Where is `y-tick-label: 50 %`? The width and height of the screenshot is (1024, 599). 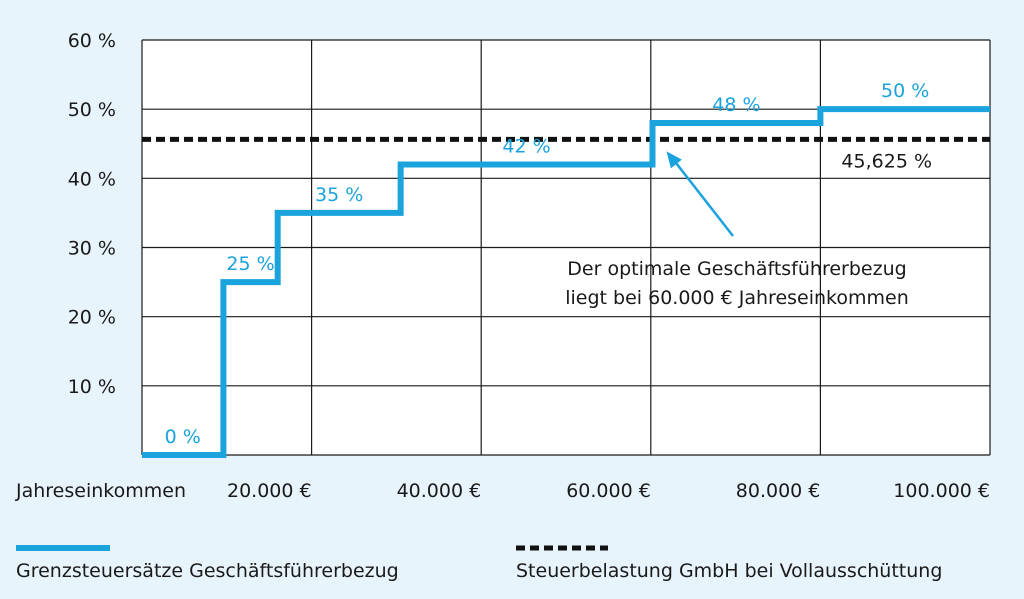
y-tick-label: 50 % is located at coordinates (92, 110).